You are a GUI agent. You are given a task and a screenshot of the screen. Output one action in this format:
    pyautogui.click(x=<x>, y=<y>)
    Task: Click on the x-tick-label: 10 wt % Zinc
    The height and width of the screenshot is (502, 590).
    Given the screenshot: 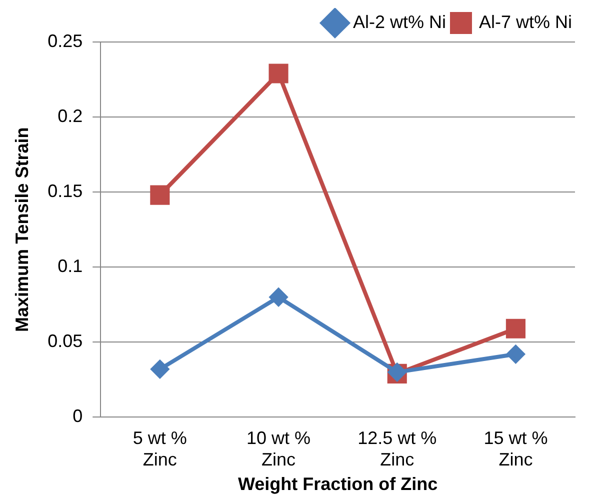 What is the action you would take?
    pyautogui.click(x=278, y=449)
    